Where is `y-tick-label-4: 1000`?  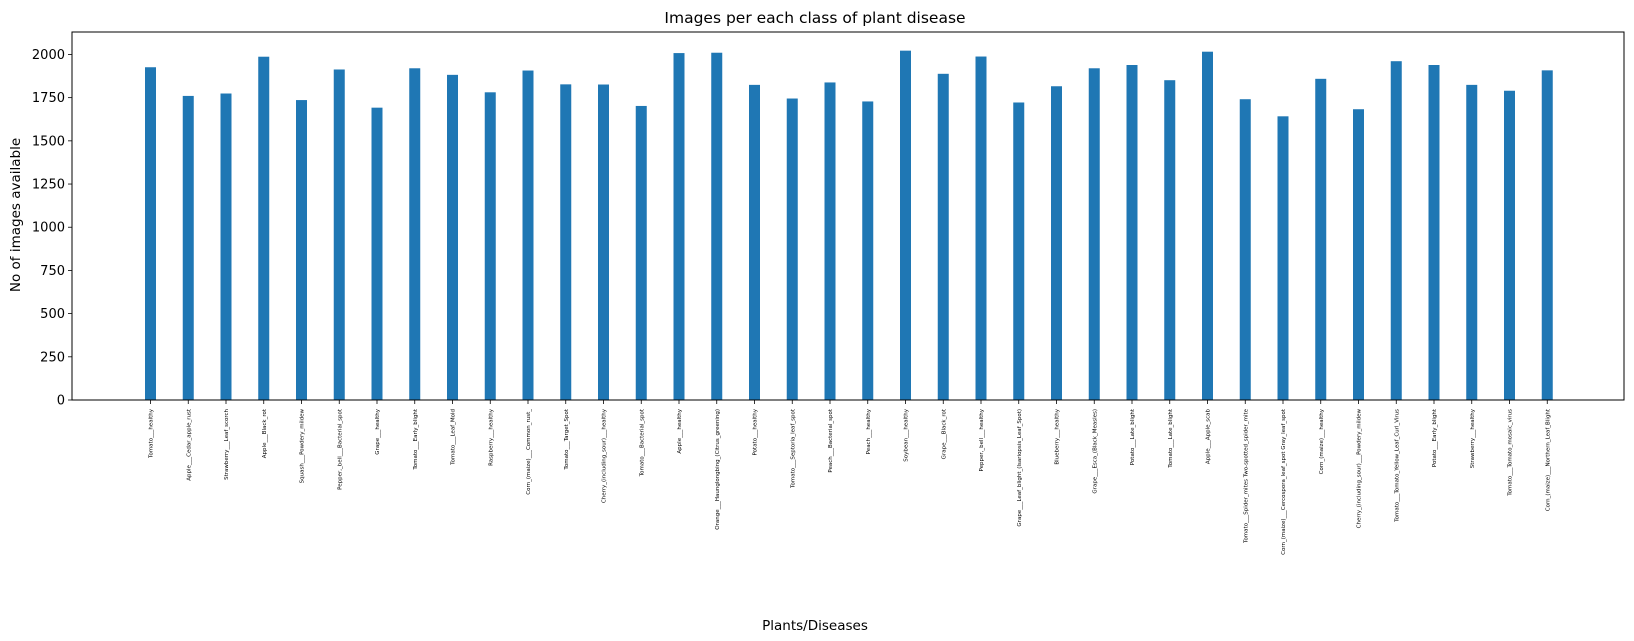
y-tick-label-4: 1000 is located at coordinates (48, 228).